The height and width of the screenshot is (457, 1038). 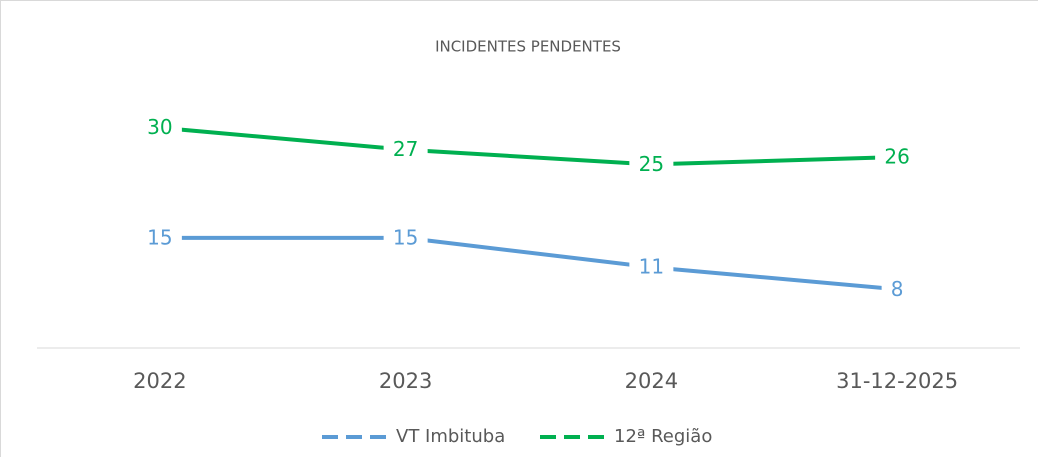 What do you see at coordinates (897, 381) in the screenshot?
I see `x-tick-label: 31-12-2025` at bounding box center [897, 381].